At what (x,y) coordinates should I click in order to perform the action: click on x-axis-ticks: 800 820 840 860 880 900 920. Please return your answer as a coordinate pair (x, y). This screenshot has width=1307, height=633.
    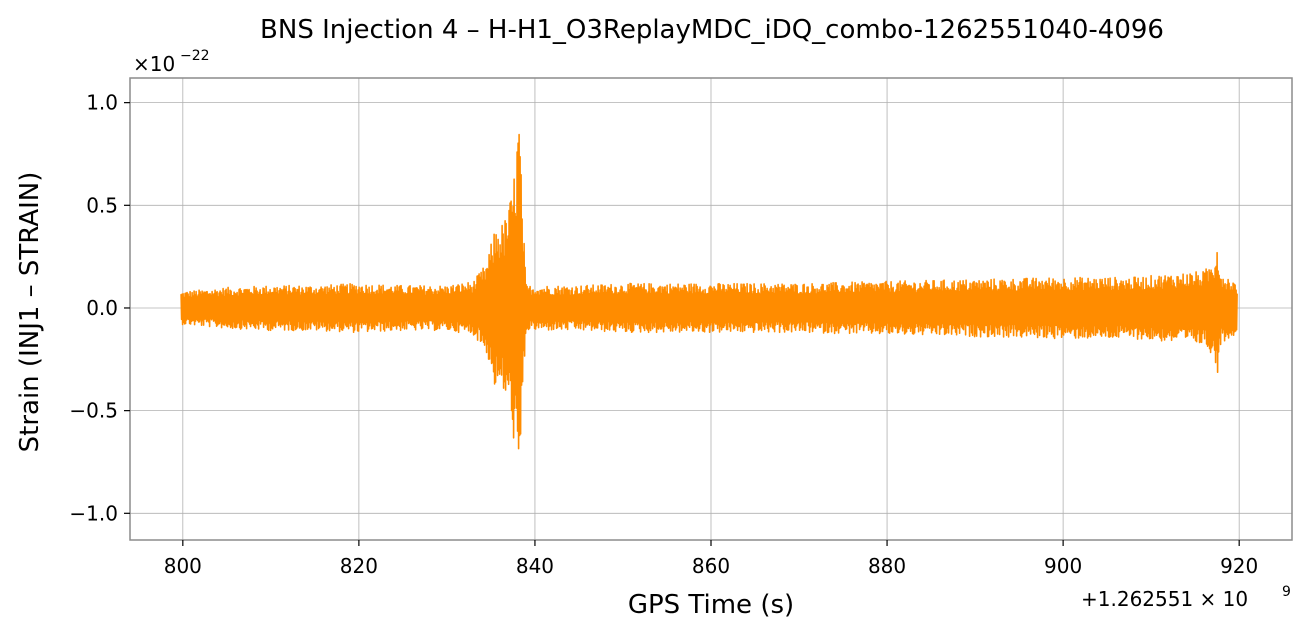
    Looking at the image, I should click on (711, 559).